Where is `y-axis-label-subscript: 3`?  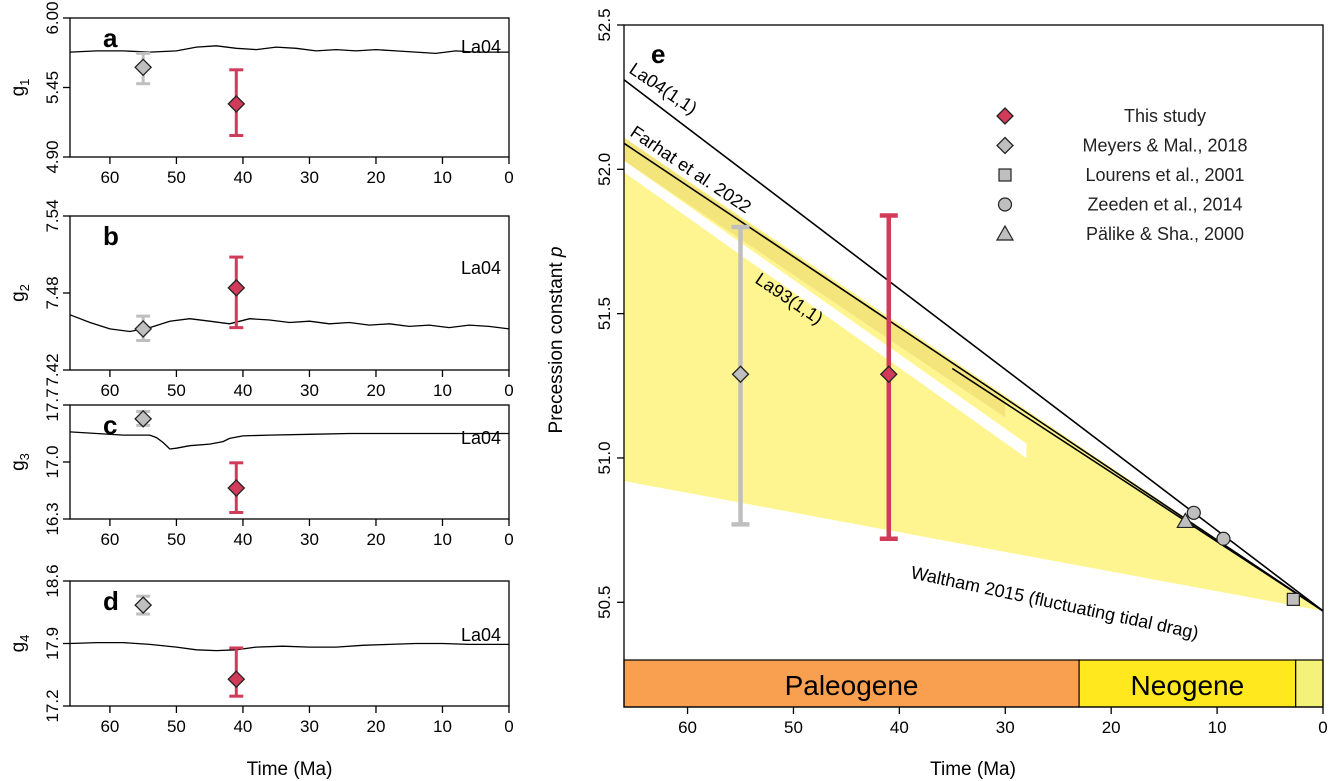
y-axis-label-subscript: 3 is located at coordinates (24, 456).